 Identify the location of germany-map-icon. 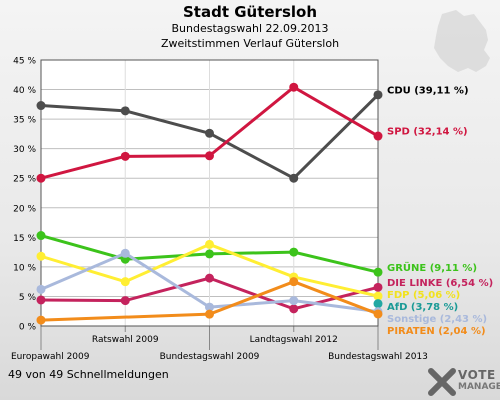
(462, 41).